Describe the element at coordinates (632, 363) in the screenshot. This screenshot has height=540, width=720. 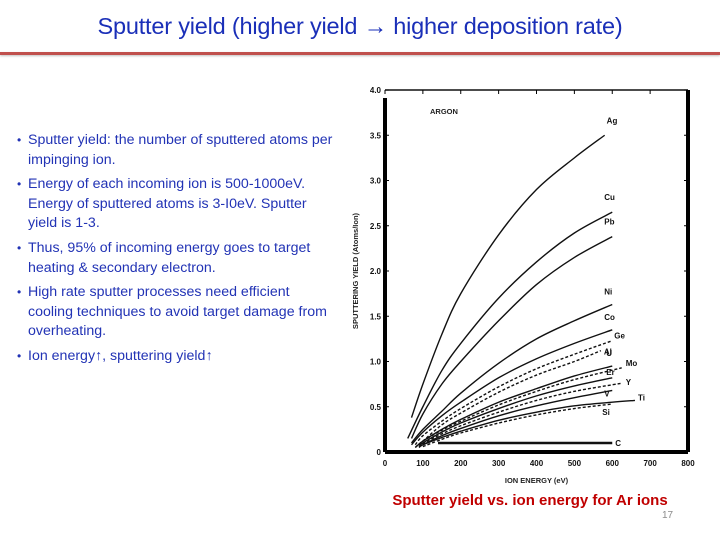
I see `curve-label-mo: Mo` at that location.